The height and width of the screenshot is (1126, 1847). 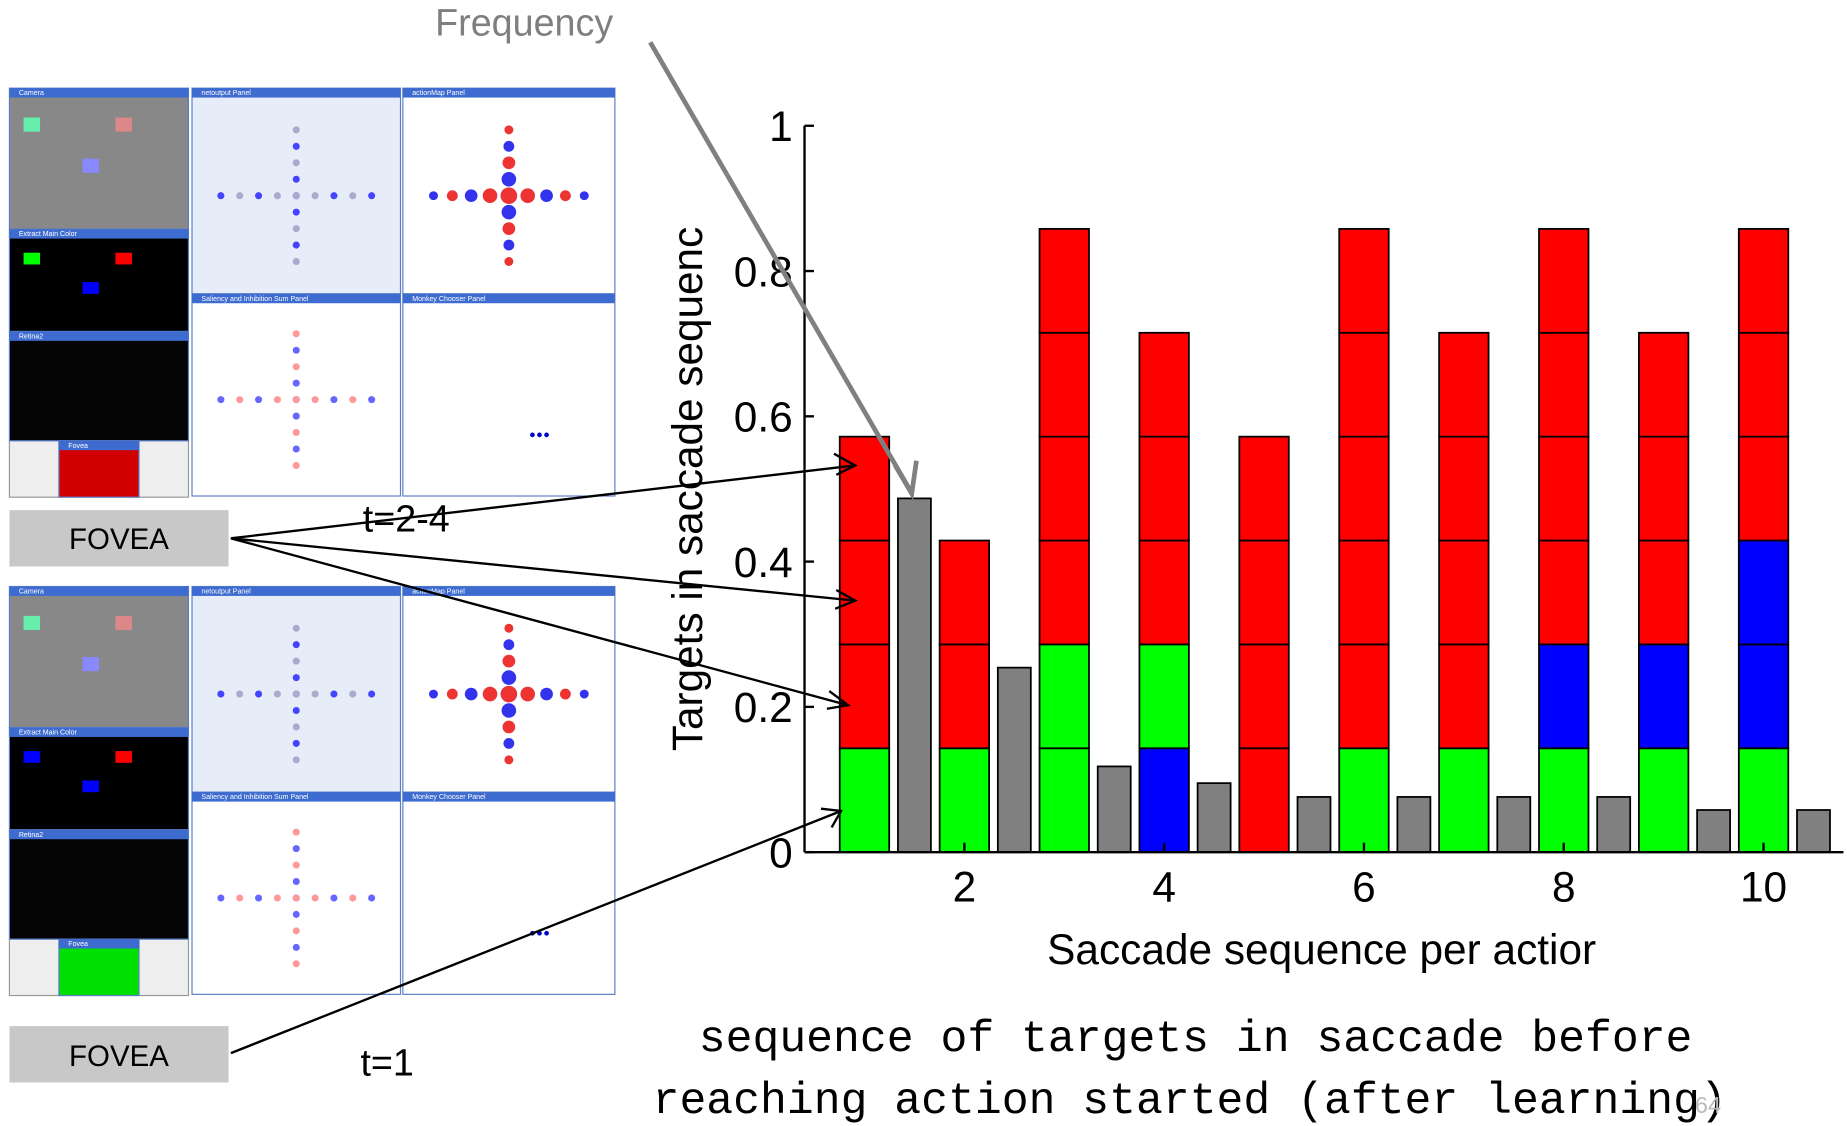 I want to click on x-tick-label: 6, so click(x=1364, y=887).